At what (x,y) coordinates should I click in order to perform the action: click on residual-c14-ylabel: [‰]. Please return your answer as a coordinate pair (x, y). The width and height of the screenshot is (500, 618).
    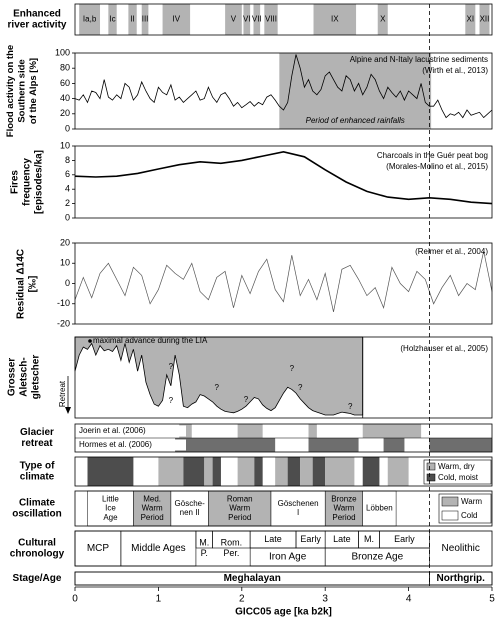
    Looking at the image, I should click on (33, 284).